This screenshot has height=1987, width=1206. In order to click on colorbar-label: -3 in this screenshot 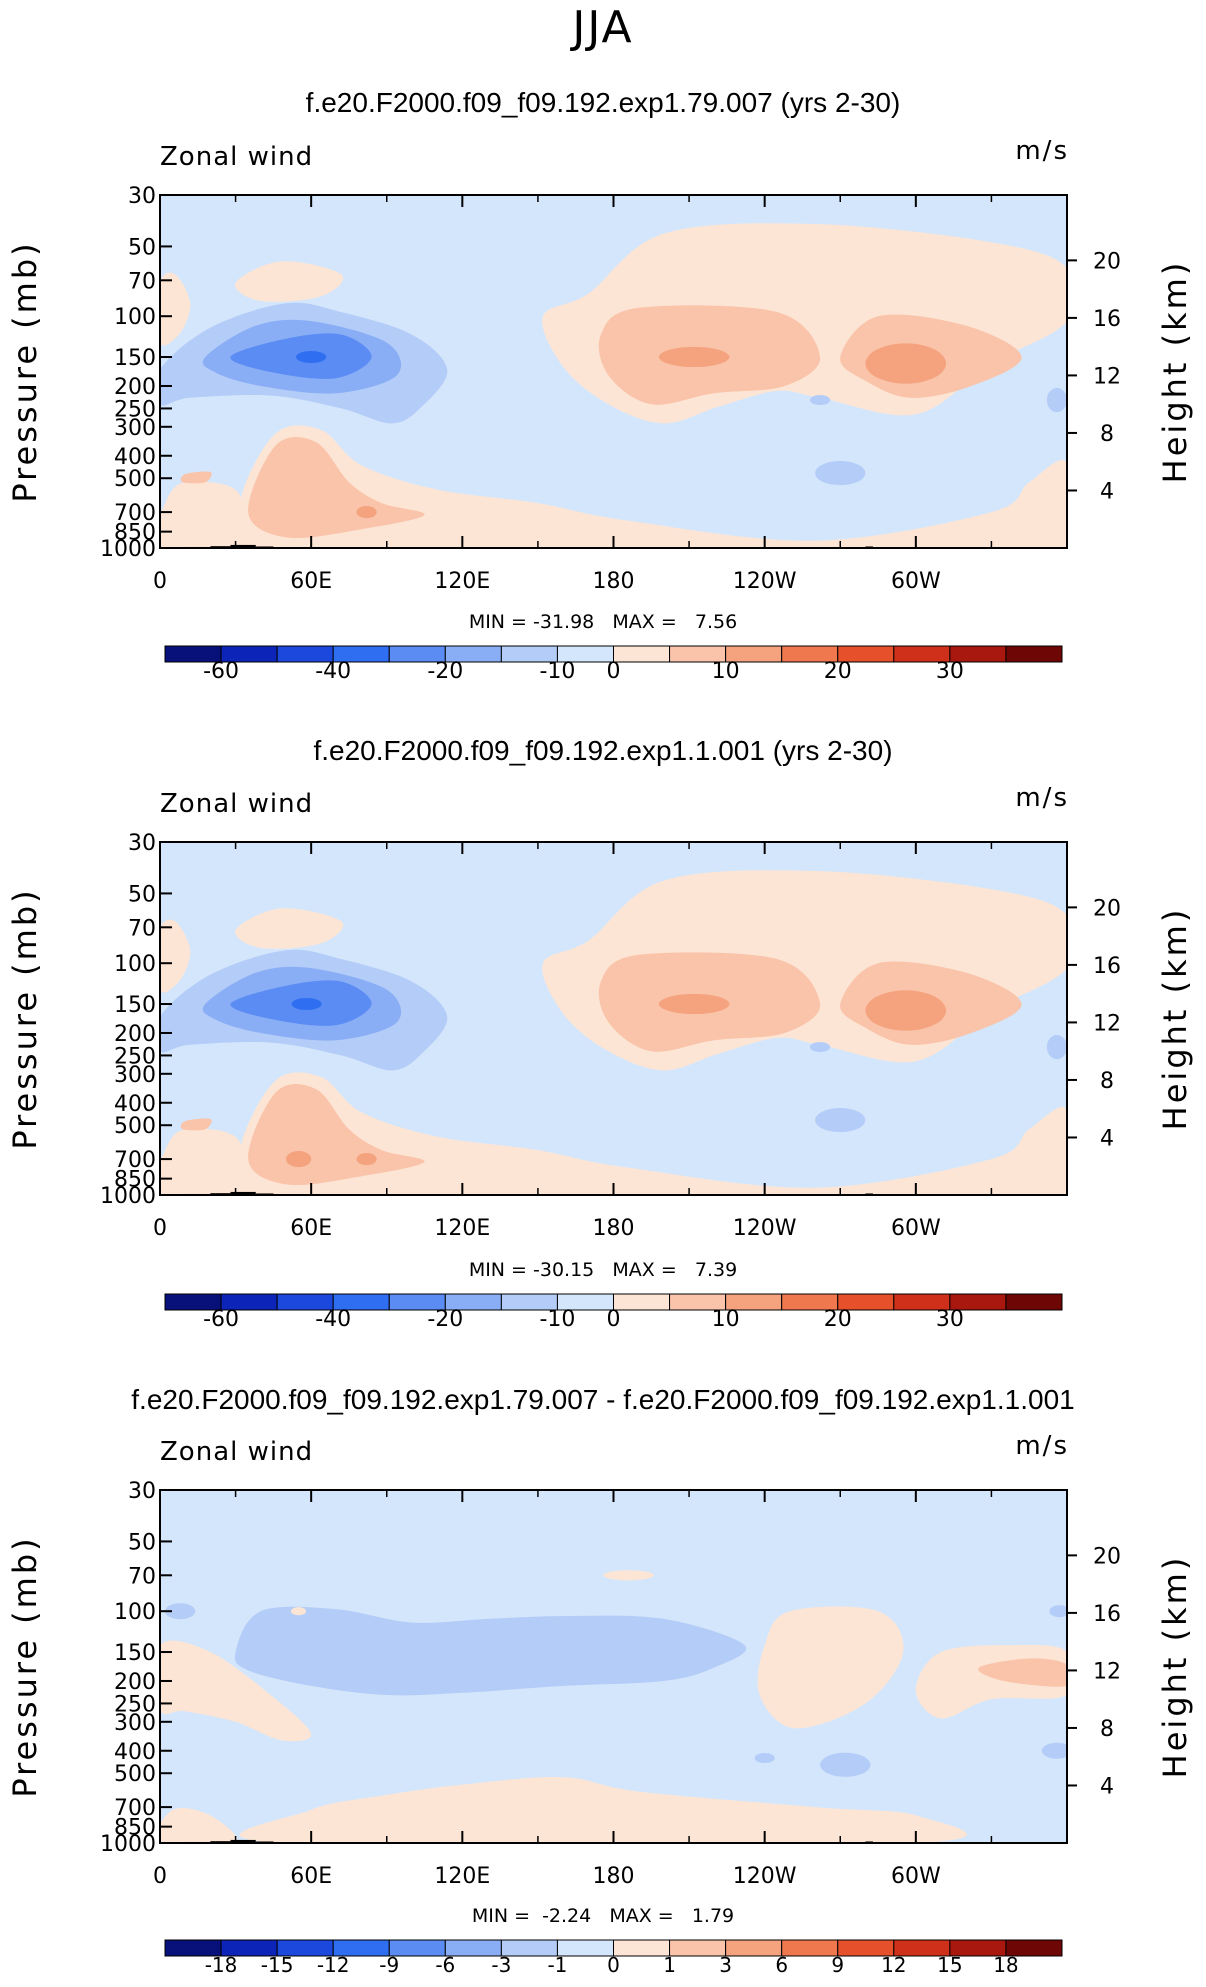, I will do `click(501, 1965)`.